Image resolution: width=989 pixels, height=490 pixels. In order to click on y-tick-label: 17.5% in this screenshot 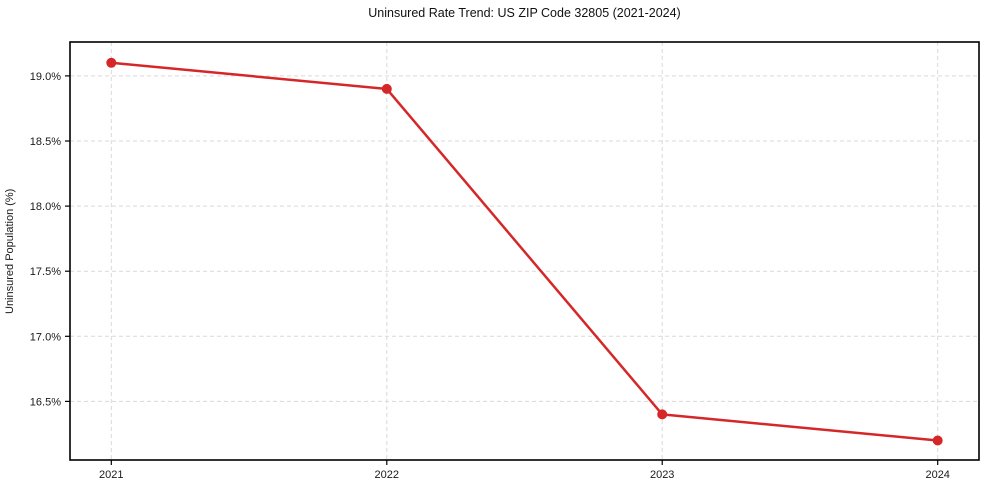, I will do `click(45, 272)`.